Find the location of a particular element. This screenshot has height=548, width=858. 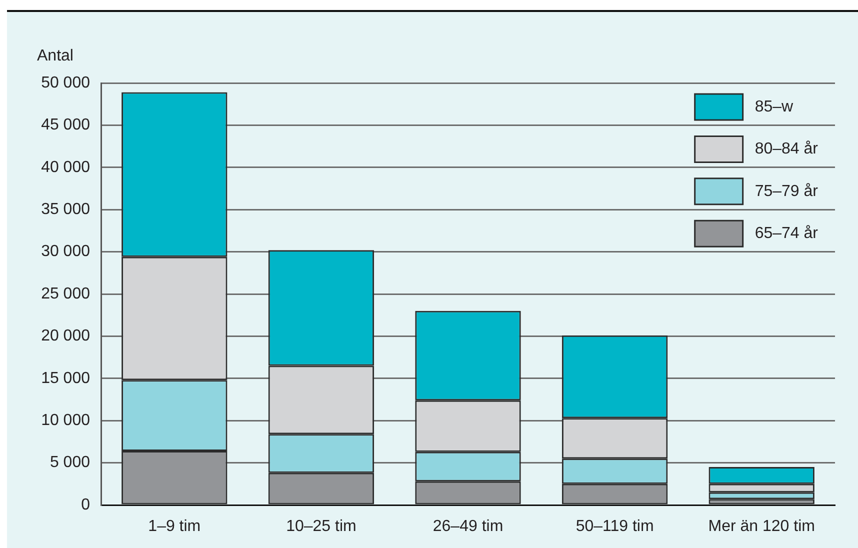

y-tick-label: 50 000 is located at coordinates (65, 83).